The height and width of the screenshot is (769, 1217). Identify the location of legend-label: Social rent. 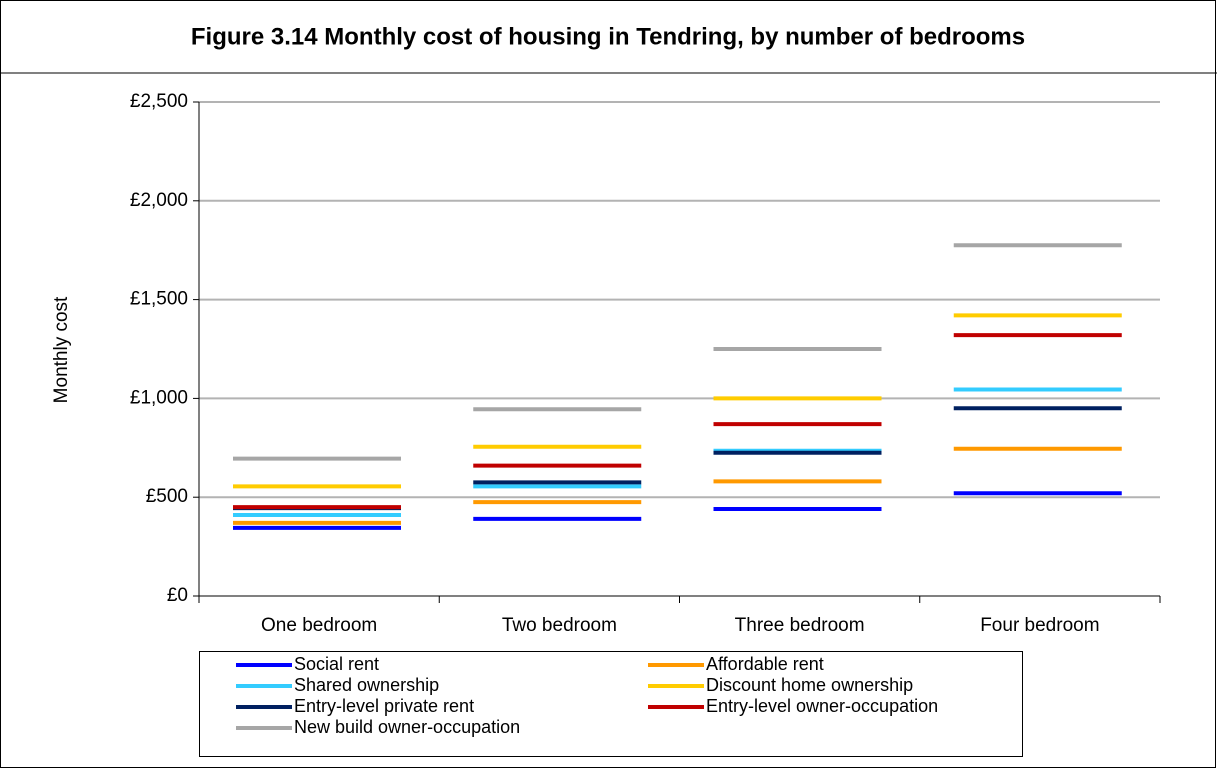
(336, 664).